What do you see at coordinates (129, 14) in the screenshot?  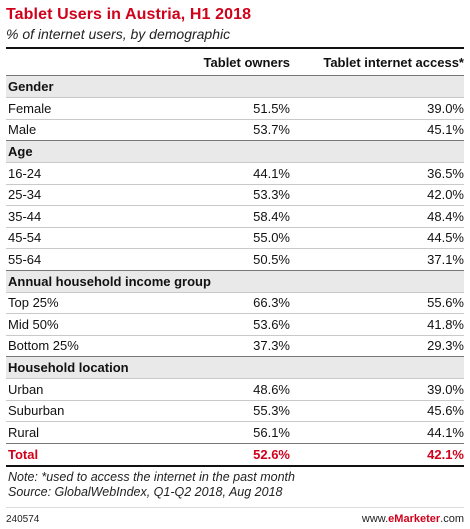 I see `page-title: Tablet Users in Austria, H1 2018` at bounding box center [129, 14].